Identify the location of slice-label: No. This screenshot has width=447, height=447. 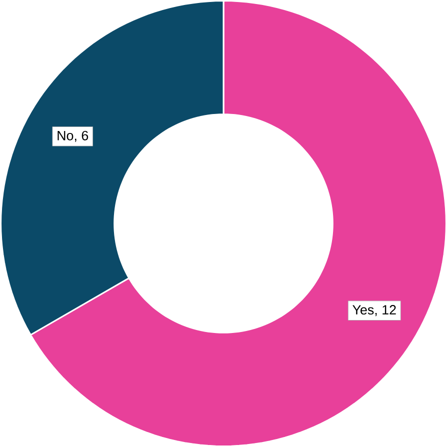
(66, 135).